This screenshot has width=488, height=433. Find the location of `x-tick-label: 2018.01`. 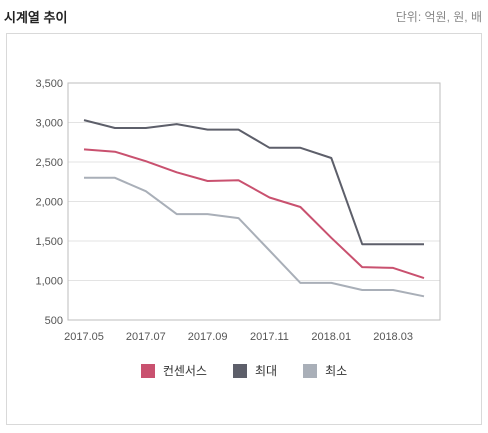

x-tick-label: 2018.01 is located at coordinates (331, 337).